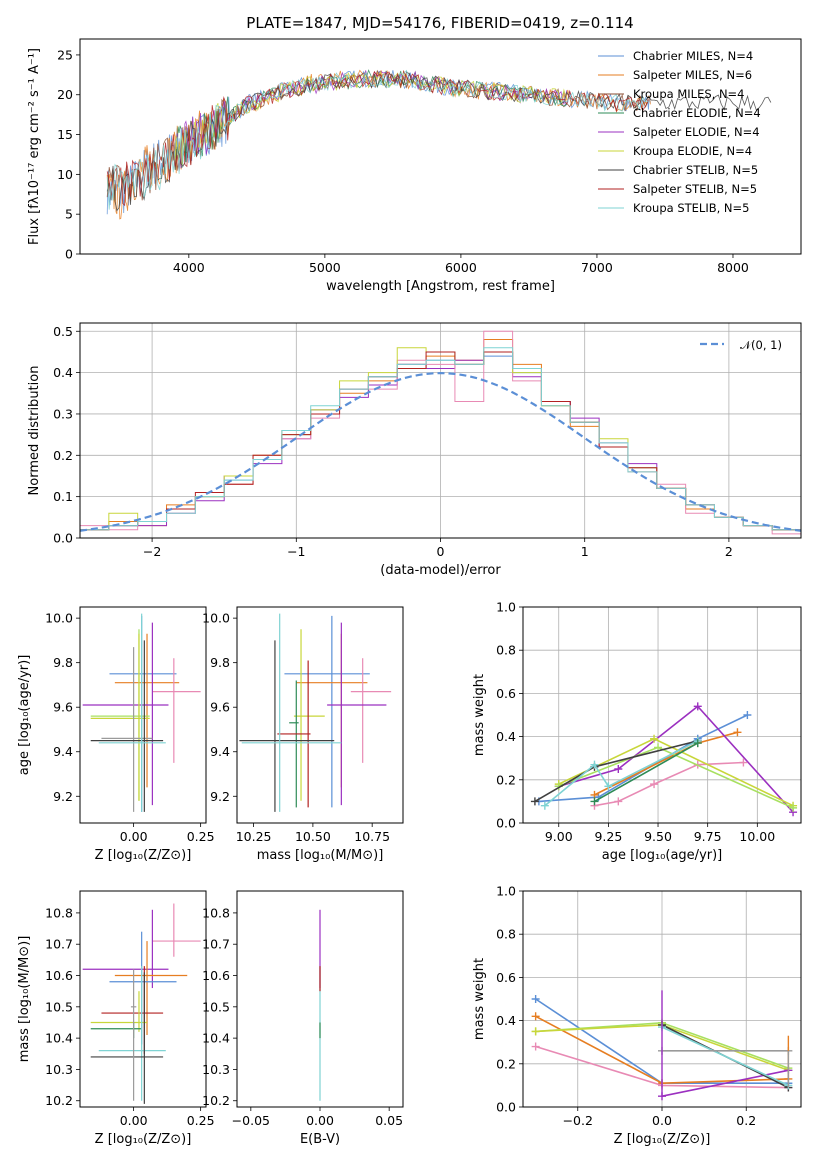 Image resolution: width=819 pixels, height=1170 pixels. I want to click on x-tick-label: 5000, so click(325, 267).